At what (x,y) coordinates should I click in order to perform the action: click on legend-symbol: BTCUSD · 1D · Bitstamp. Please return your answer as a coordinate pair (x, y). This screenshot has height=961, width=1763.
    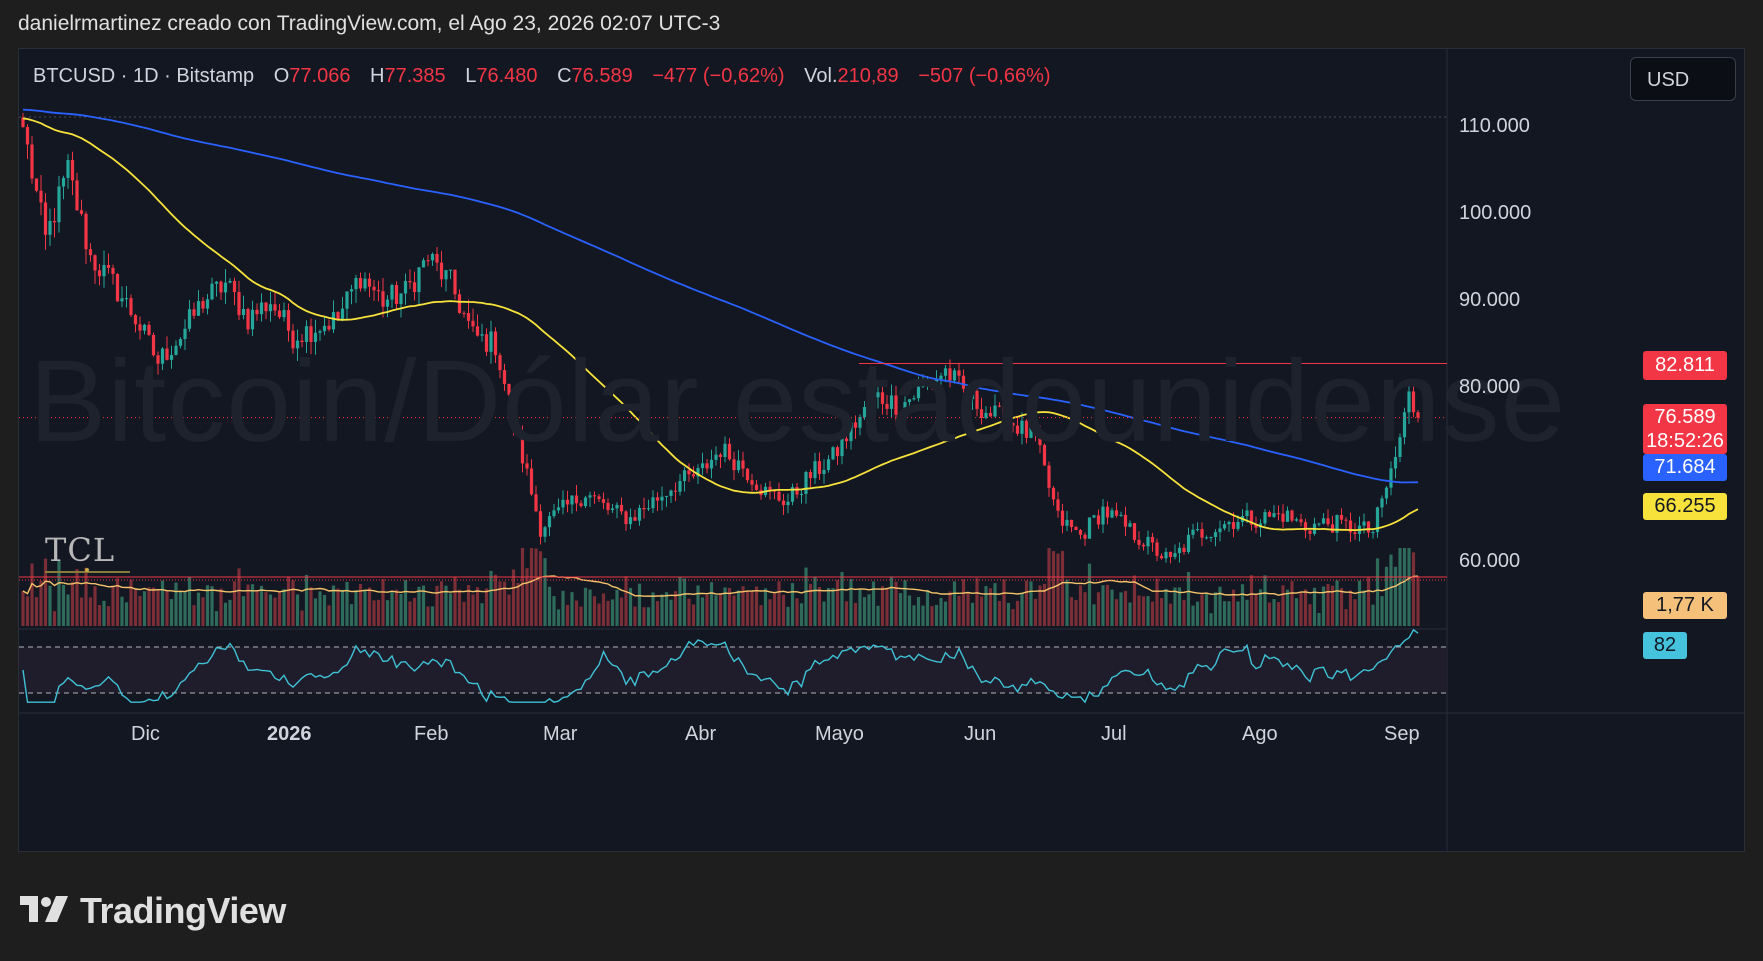
    Looking at the image, I should click on (144, 76).